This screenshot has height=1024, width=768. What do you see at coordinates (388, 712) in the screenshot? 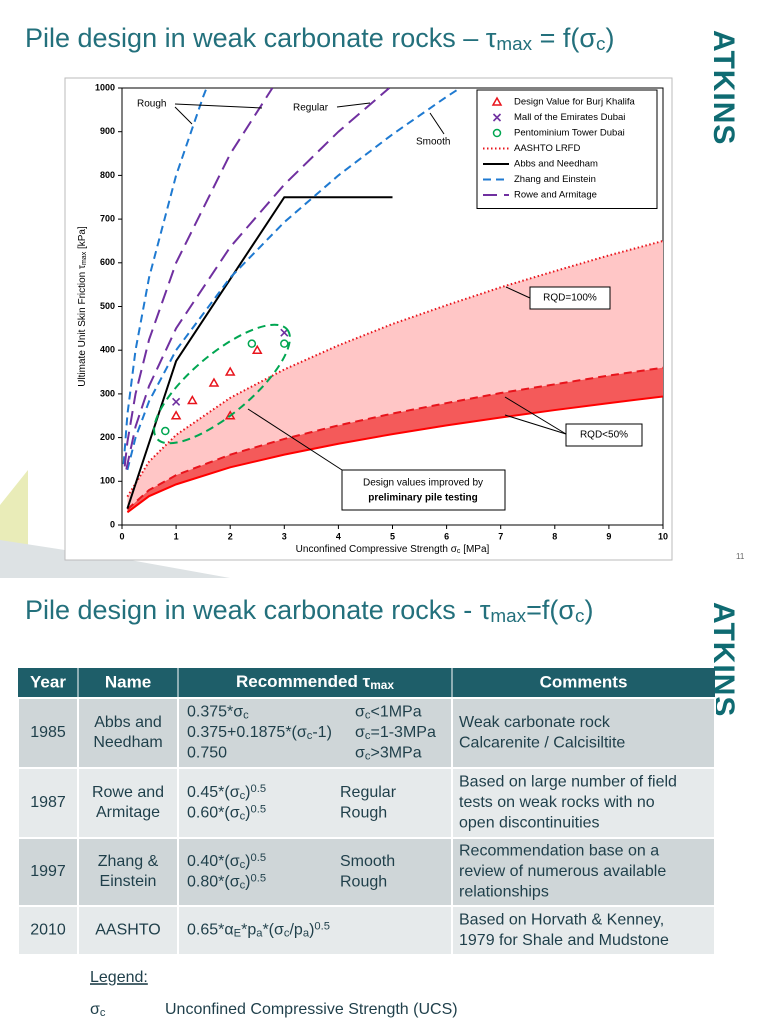
I see `condition: σc​<1MPa` at bounding box center [388, 712].